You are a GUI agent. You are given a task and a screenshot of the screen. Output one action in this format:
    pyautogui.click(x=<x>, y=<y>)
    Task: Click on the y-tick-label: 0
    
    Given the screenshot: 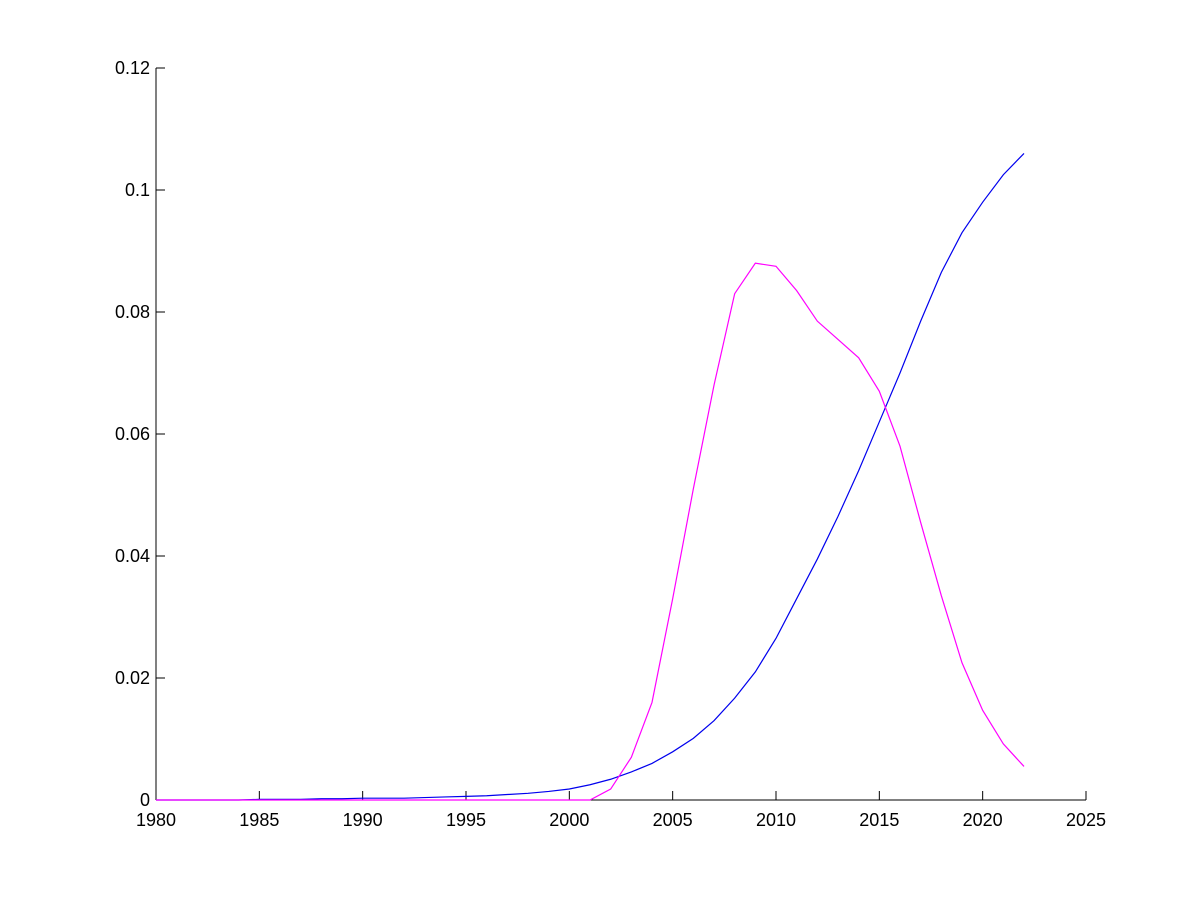 What is the action you would take?
    pyautogui.click(x=145, y=800)
    